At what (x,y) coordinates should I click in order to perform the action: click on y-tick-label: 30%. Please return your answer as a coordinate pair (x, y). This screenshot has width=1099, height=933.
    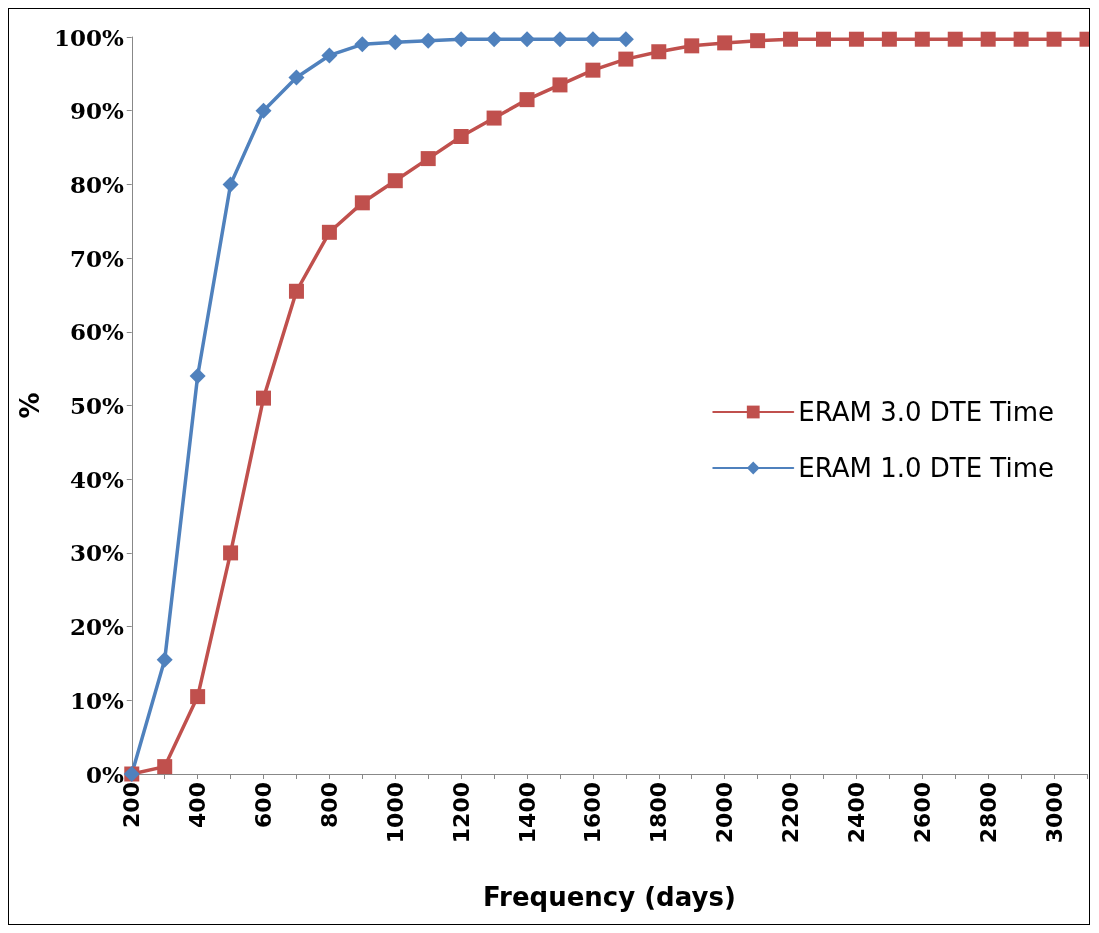
    Looking at the image, I should click on (96, 553).